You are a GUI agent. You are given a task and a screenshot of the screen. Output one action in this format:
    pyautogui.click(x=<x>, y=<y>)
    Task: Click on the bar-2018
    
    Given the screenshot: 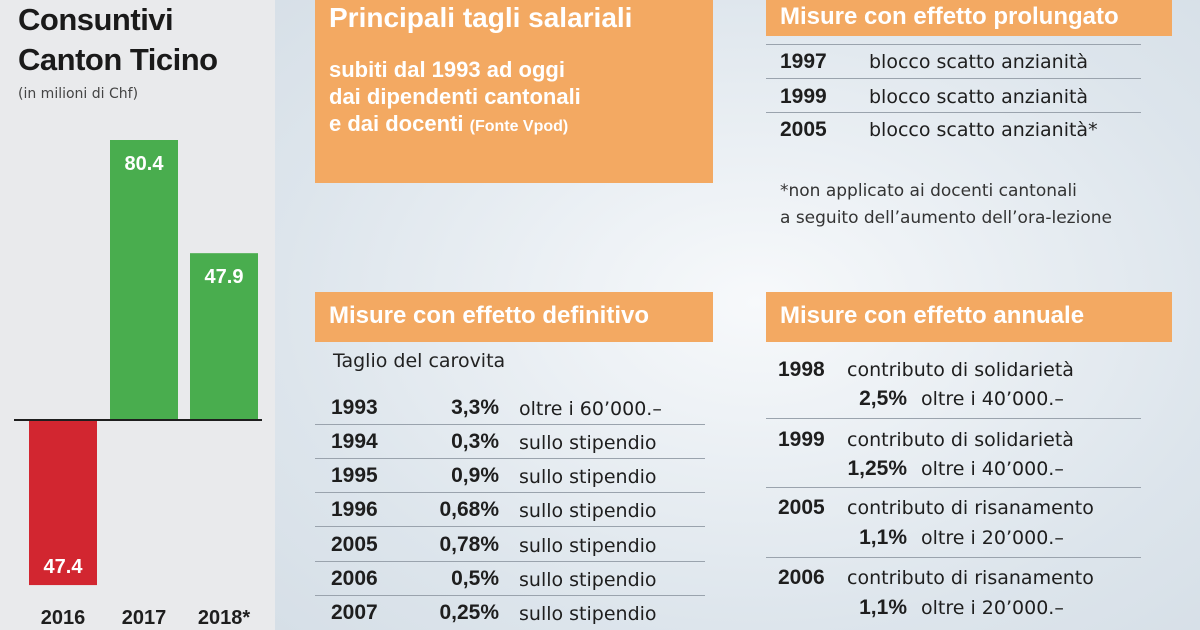 What is the action you would take?
    pyautogui.click(x=224, y=336)
    